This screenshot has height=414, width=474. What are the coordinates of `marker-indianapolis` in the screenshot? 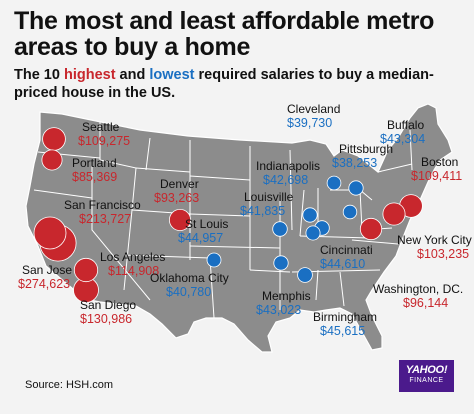 It's located at (310, 215).